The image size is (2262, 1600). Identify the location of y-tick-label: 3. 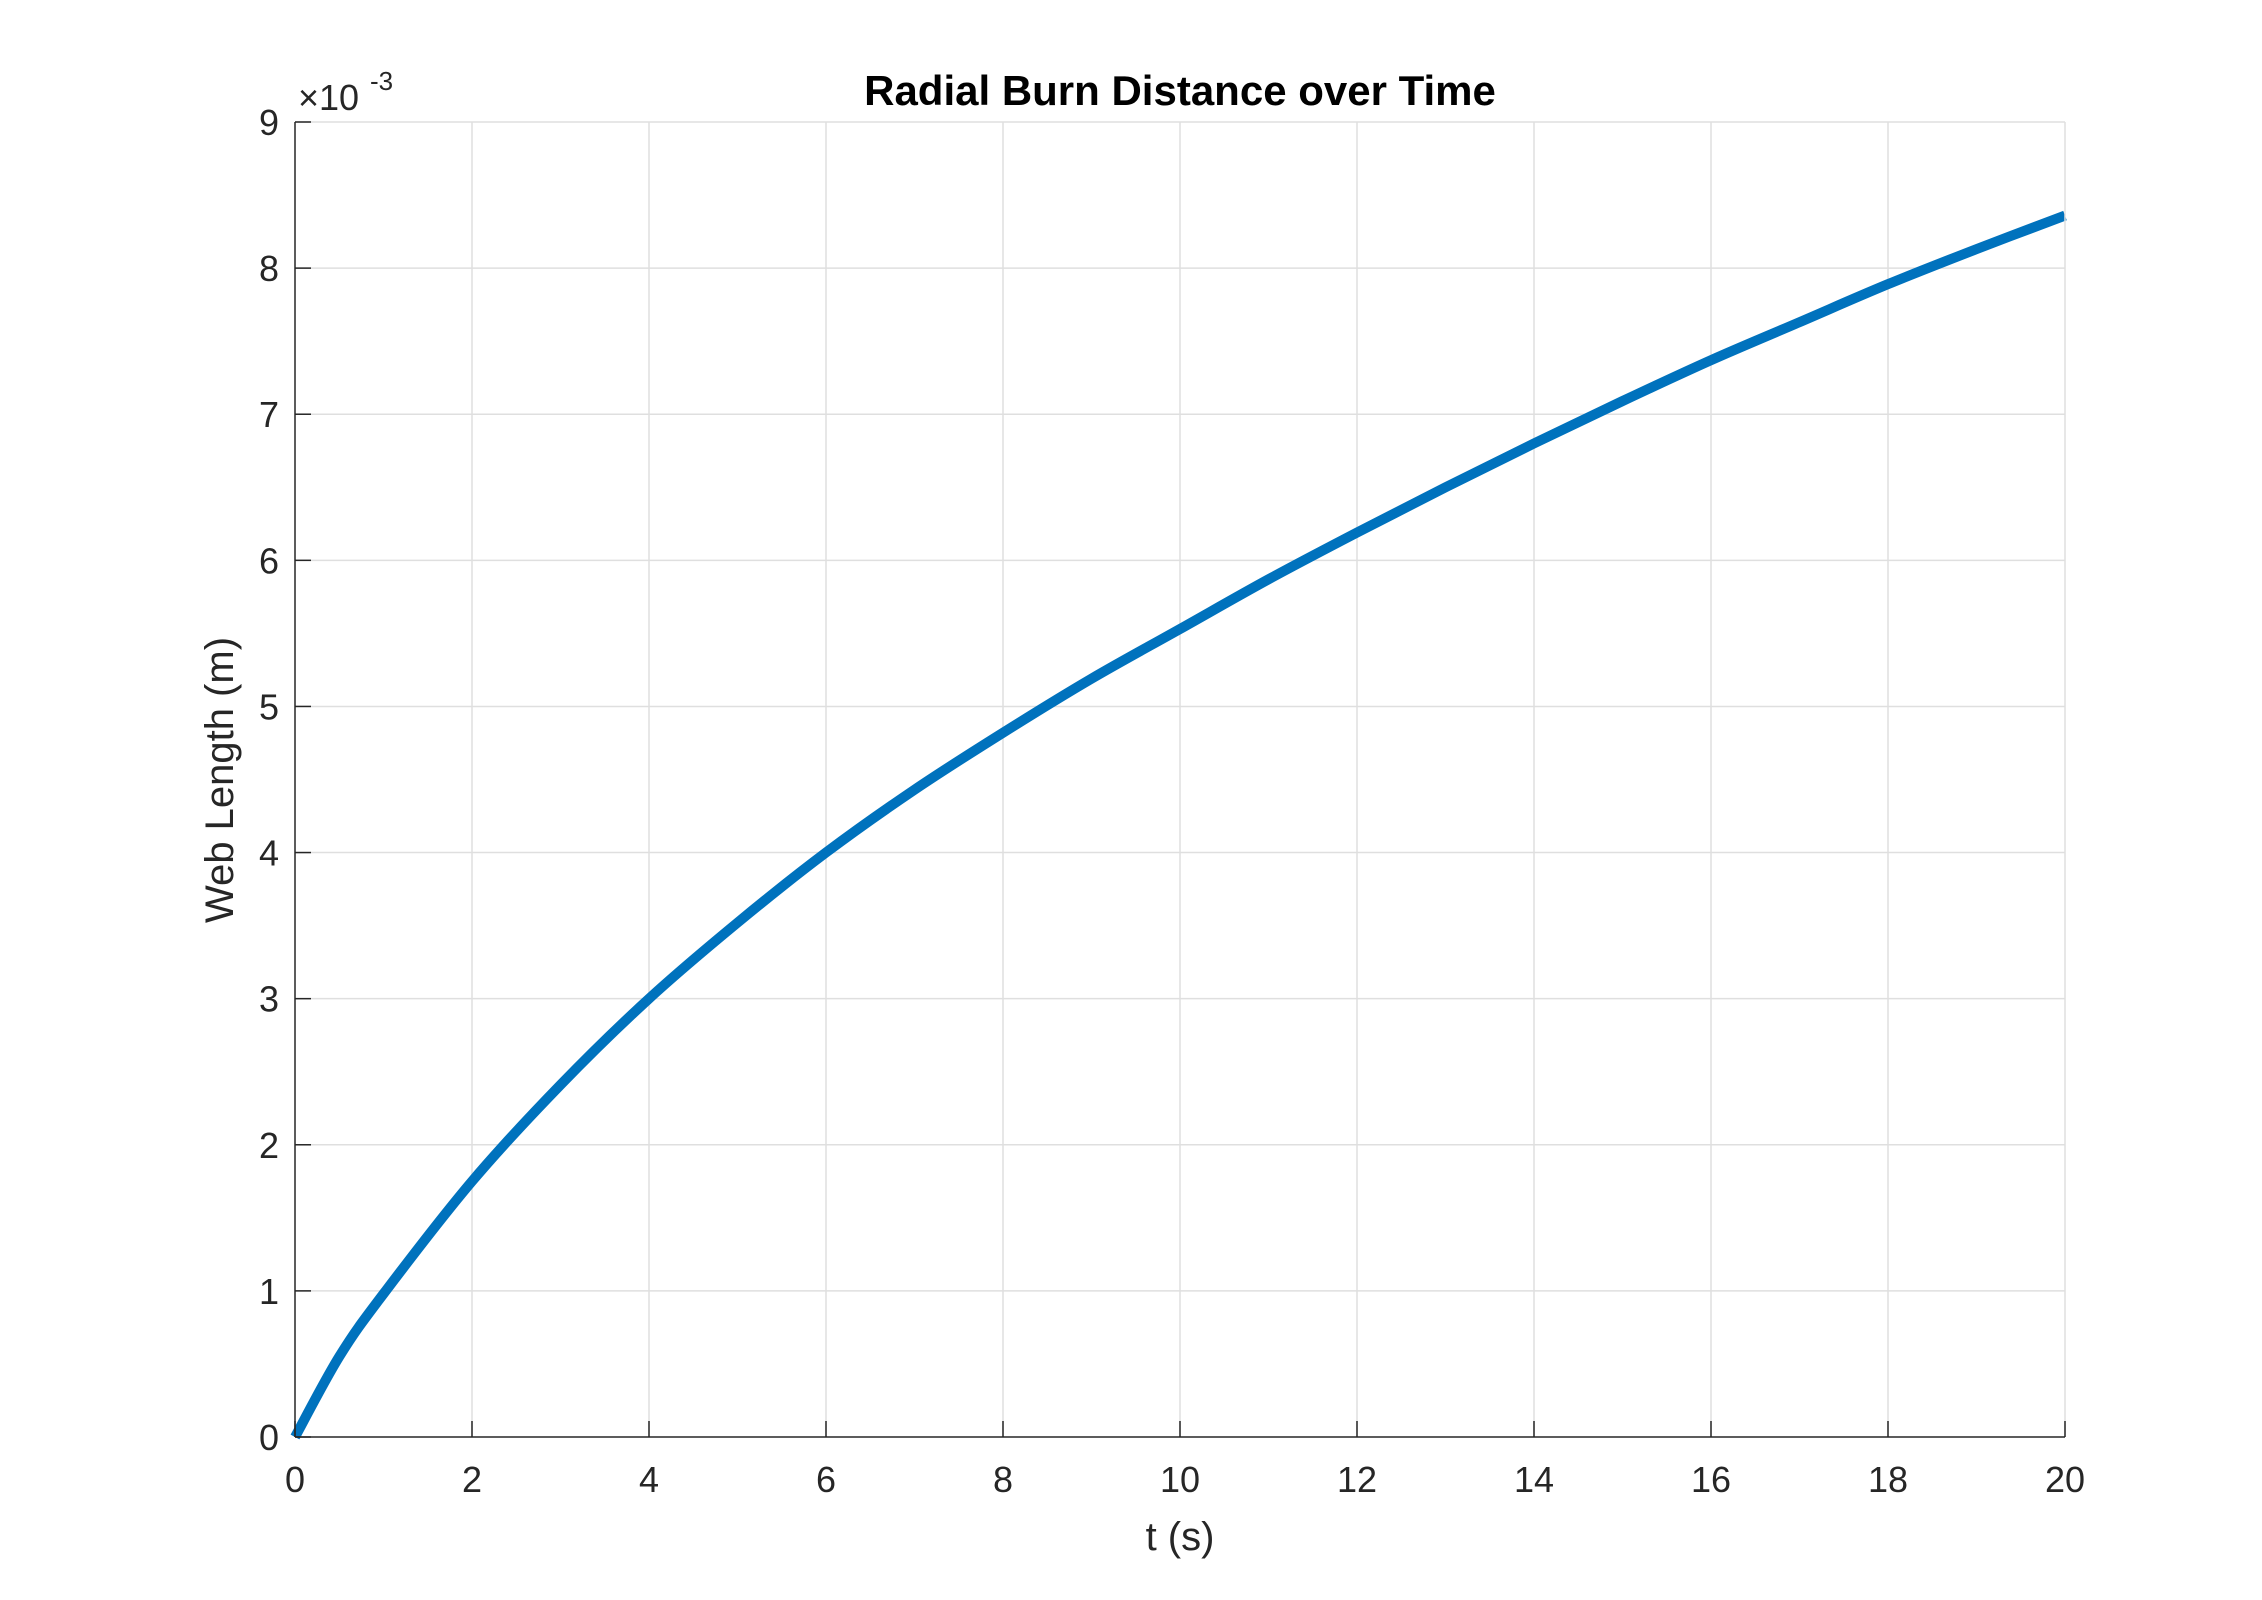
(269, 999).